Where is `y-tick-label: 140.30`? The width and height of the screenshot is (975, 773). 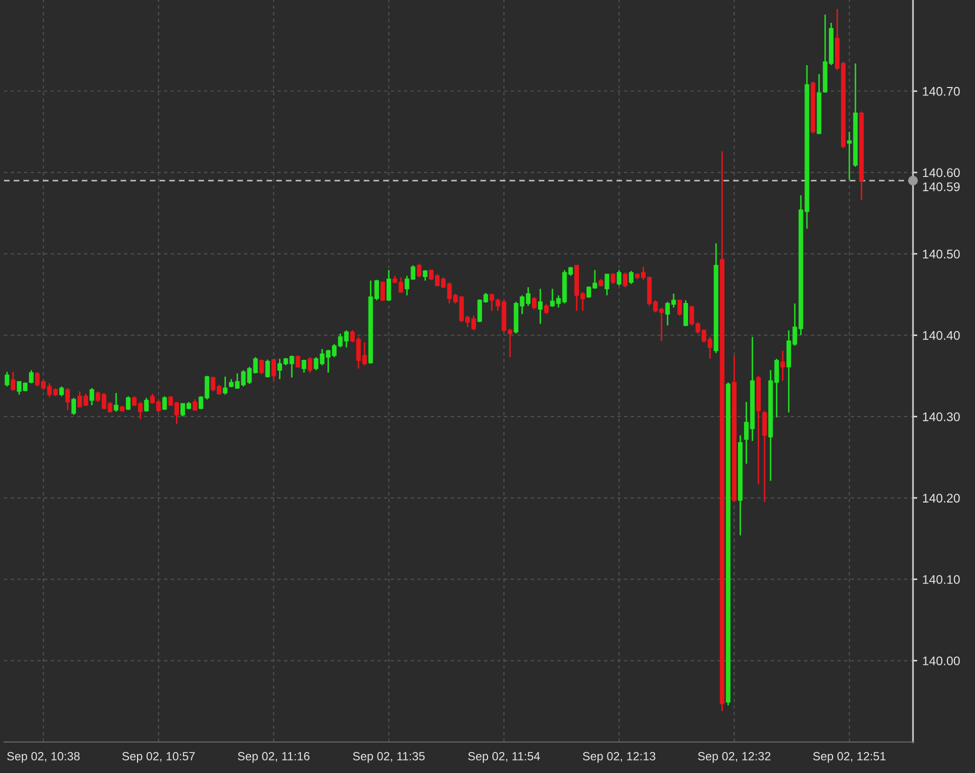 y-tick-label: 140.30 is located at coordinates (941, 417).